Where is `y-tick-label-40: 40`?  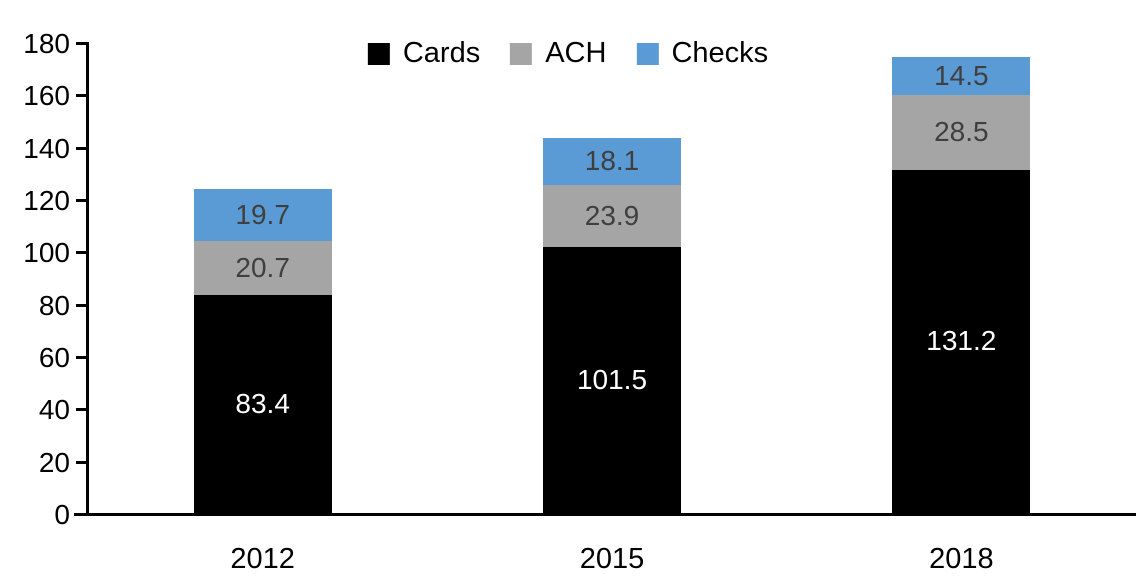 y-tick-label-40: 40 is located at coordinates (54, 410).